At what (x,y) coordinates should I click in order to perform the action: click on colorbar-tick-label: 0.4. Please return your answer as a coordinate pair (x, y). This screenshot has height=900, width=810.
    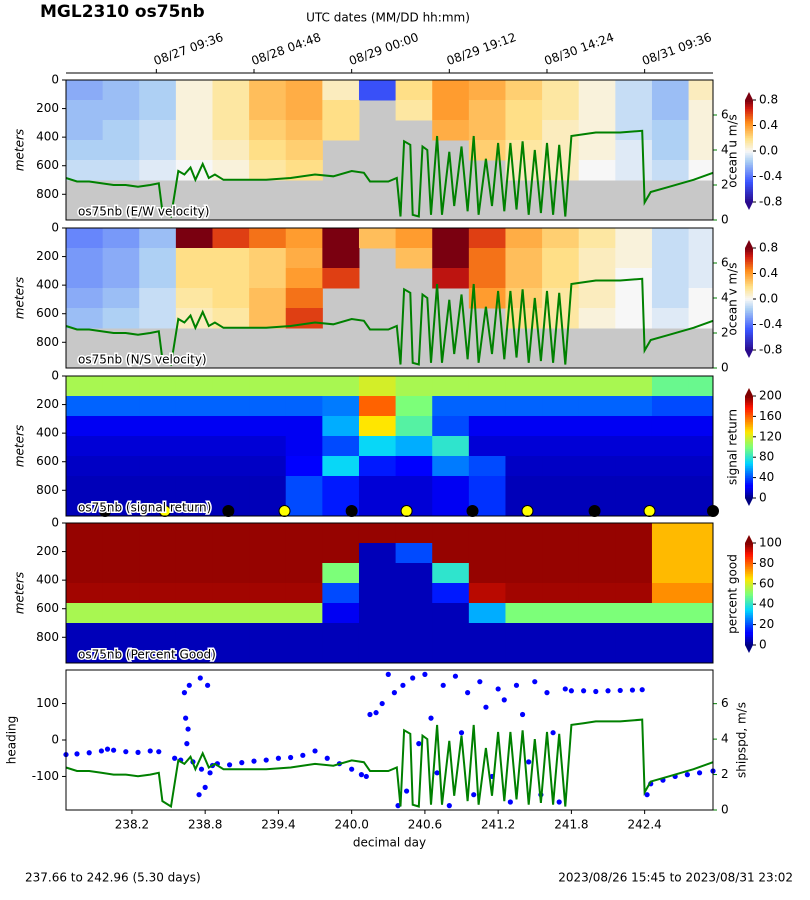
    Looking at the image, I should click on (768, 273).